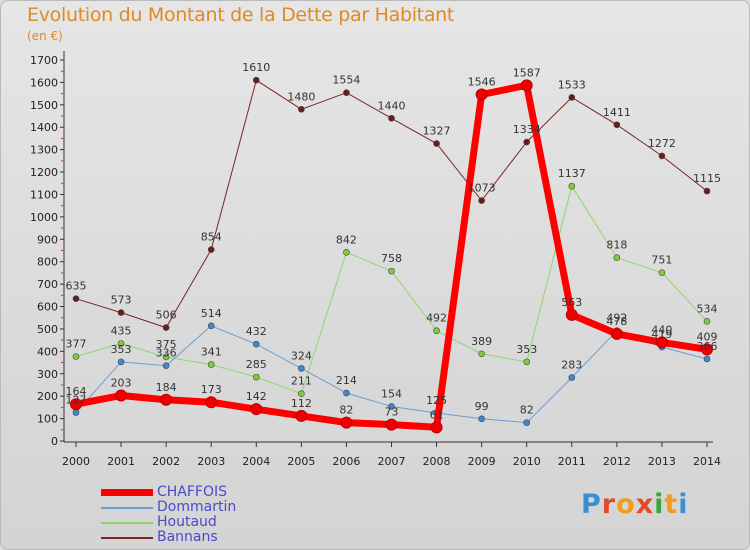  What do you see at coordinates (166, 344) in the screenshot?
I see `data-label-houtaud: 375` at bounding box center [166, 344].